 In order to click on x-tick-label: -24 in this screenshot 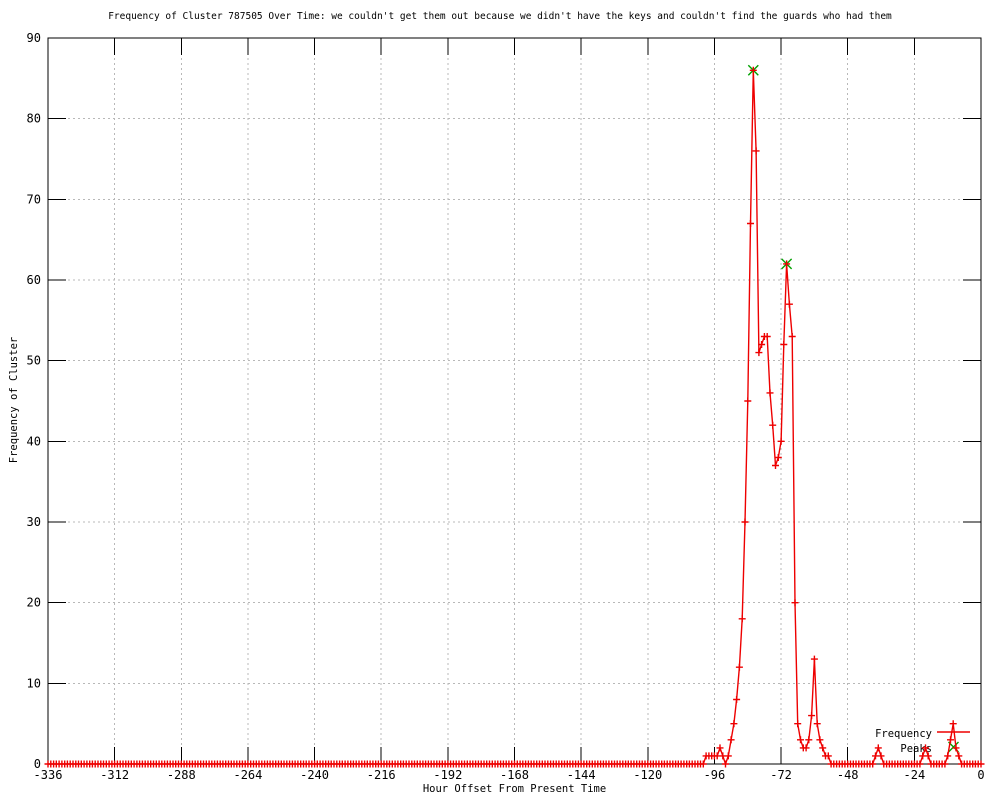, I will do `click(915, 775)`.